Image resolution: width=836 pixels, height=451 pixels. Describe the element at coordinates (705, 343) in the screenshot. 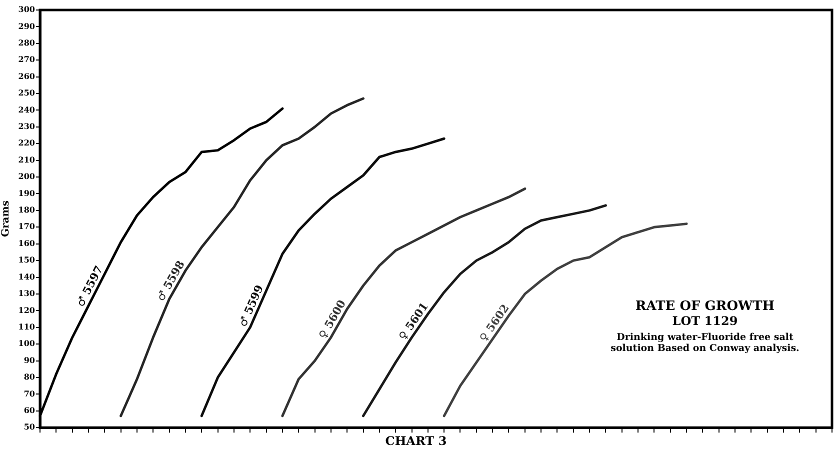

I see `annotation: Drinking water-Fluoride free salt solution Based on Conway analysis.` at that location.